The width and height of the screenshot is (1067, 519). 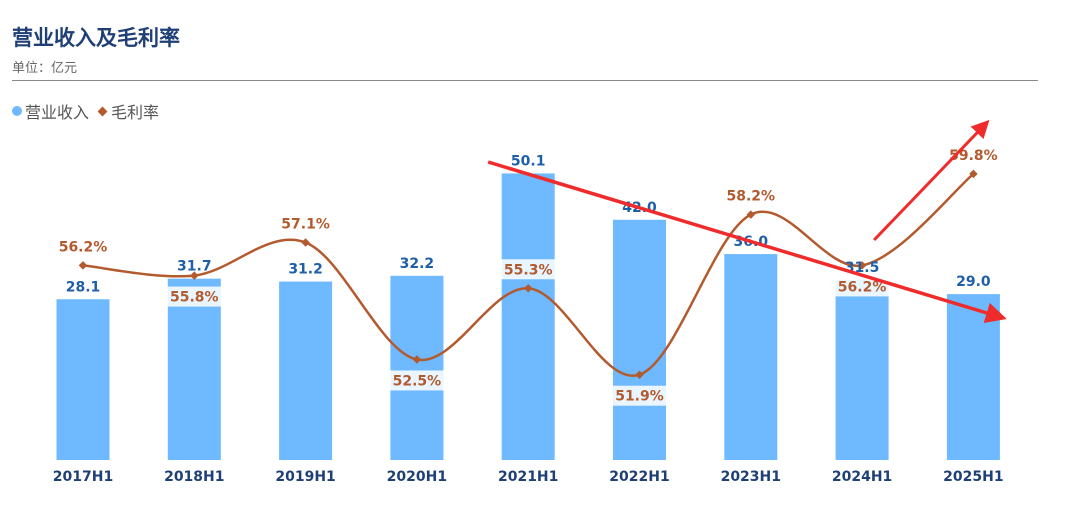 What do you see at coordinates (194, 267) in the screenshot?
I see `revenue-value-label: 31.7` at bounding box center [194, 267].